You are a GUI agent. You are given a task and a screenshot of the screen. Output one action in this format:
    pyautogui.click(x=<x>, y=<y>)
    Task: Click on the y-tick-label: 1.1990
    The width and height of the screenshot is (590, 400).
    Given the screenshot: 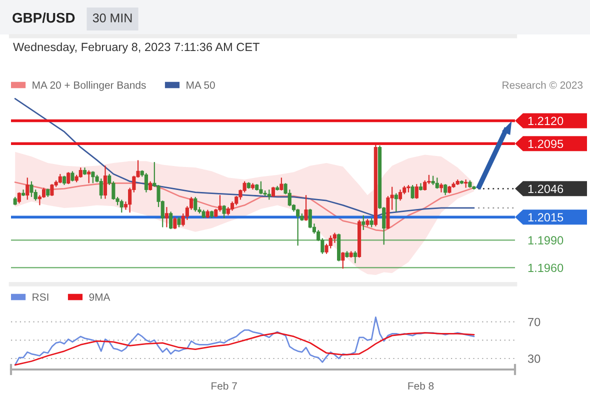 What is the action you would take?
    pyautogui.click(x=546, y=240)
    